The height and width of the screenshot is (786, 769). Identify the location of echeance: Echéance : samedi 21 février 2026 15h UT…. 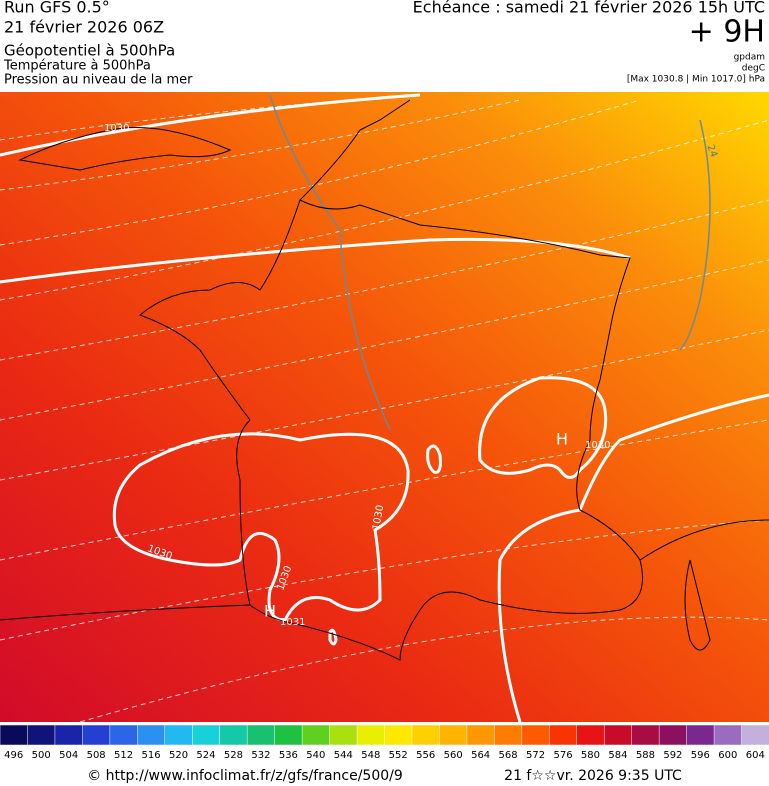
(589, 8).